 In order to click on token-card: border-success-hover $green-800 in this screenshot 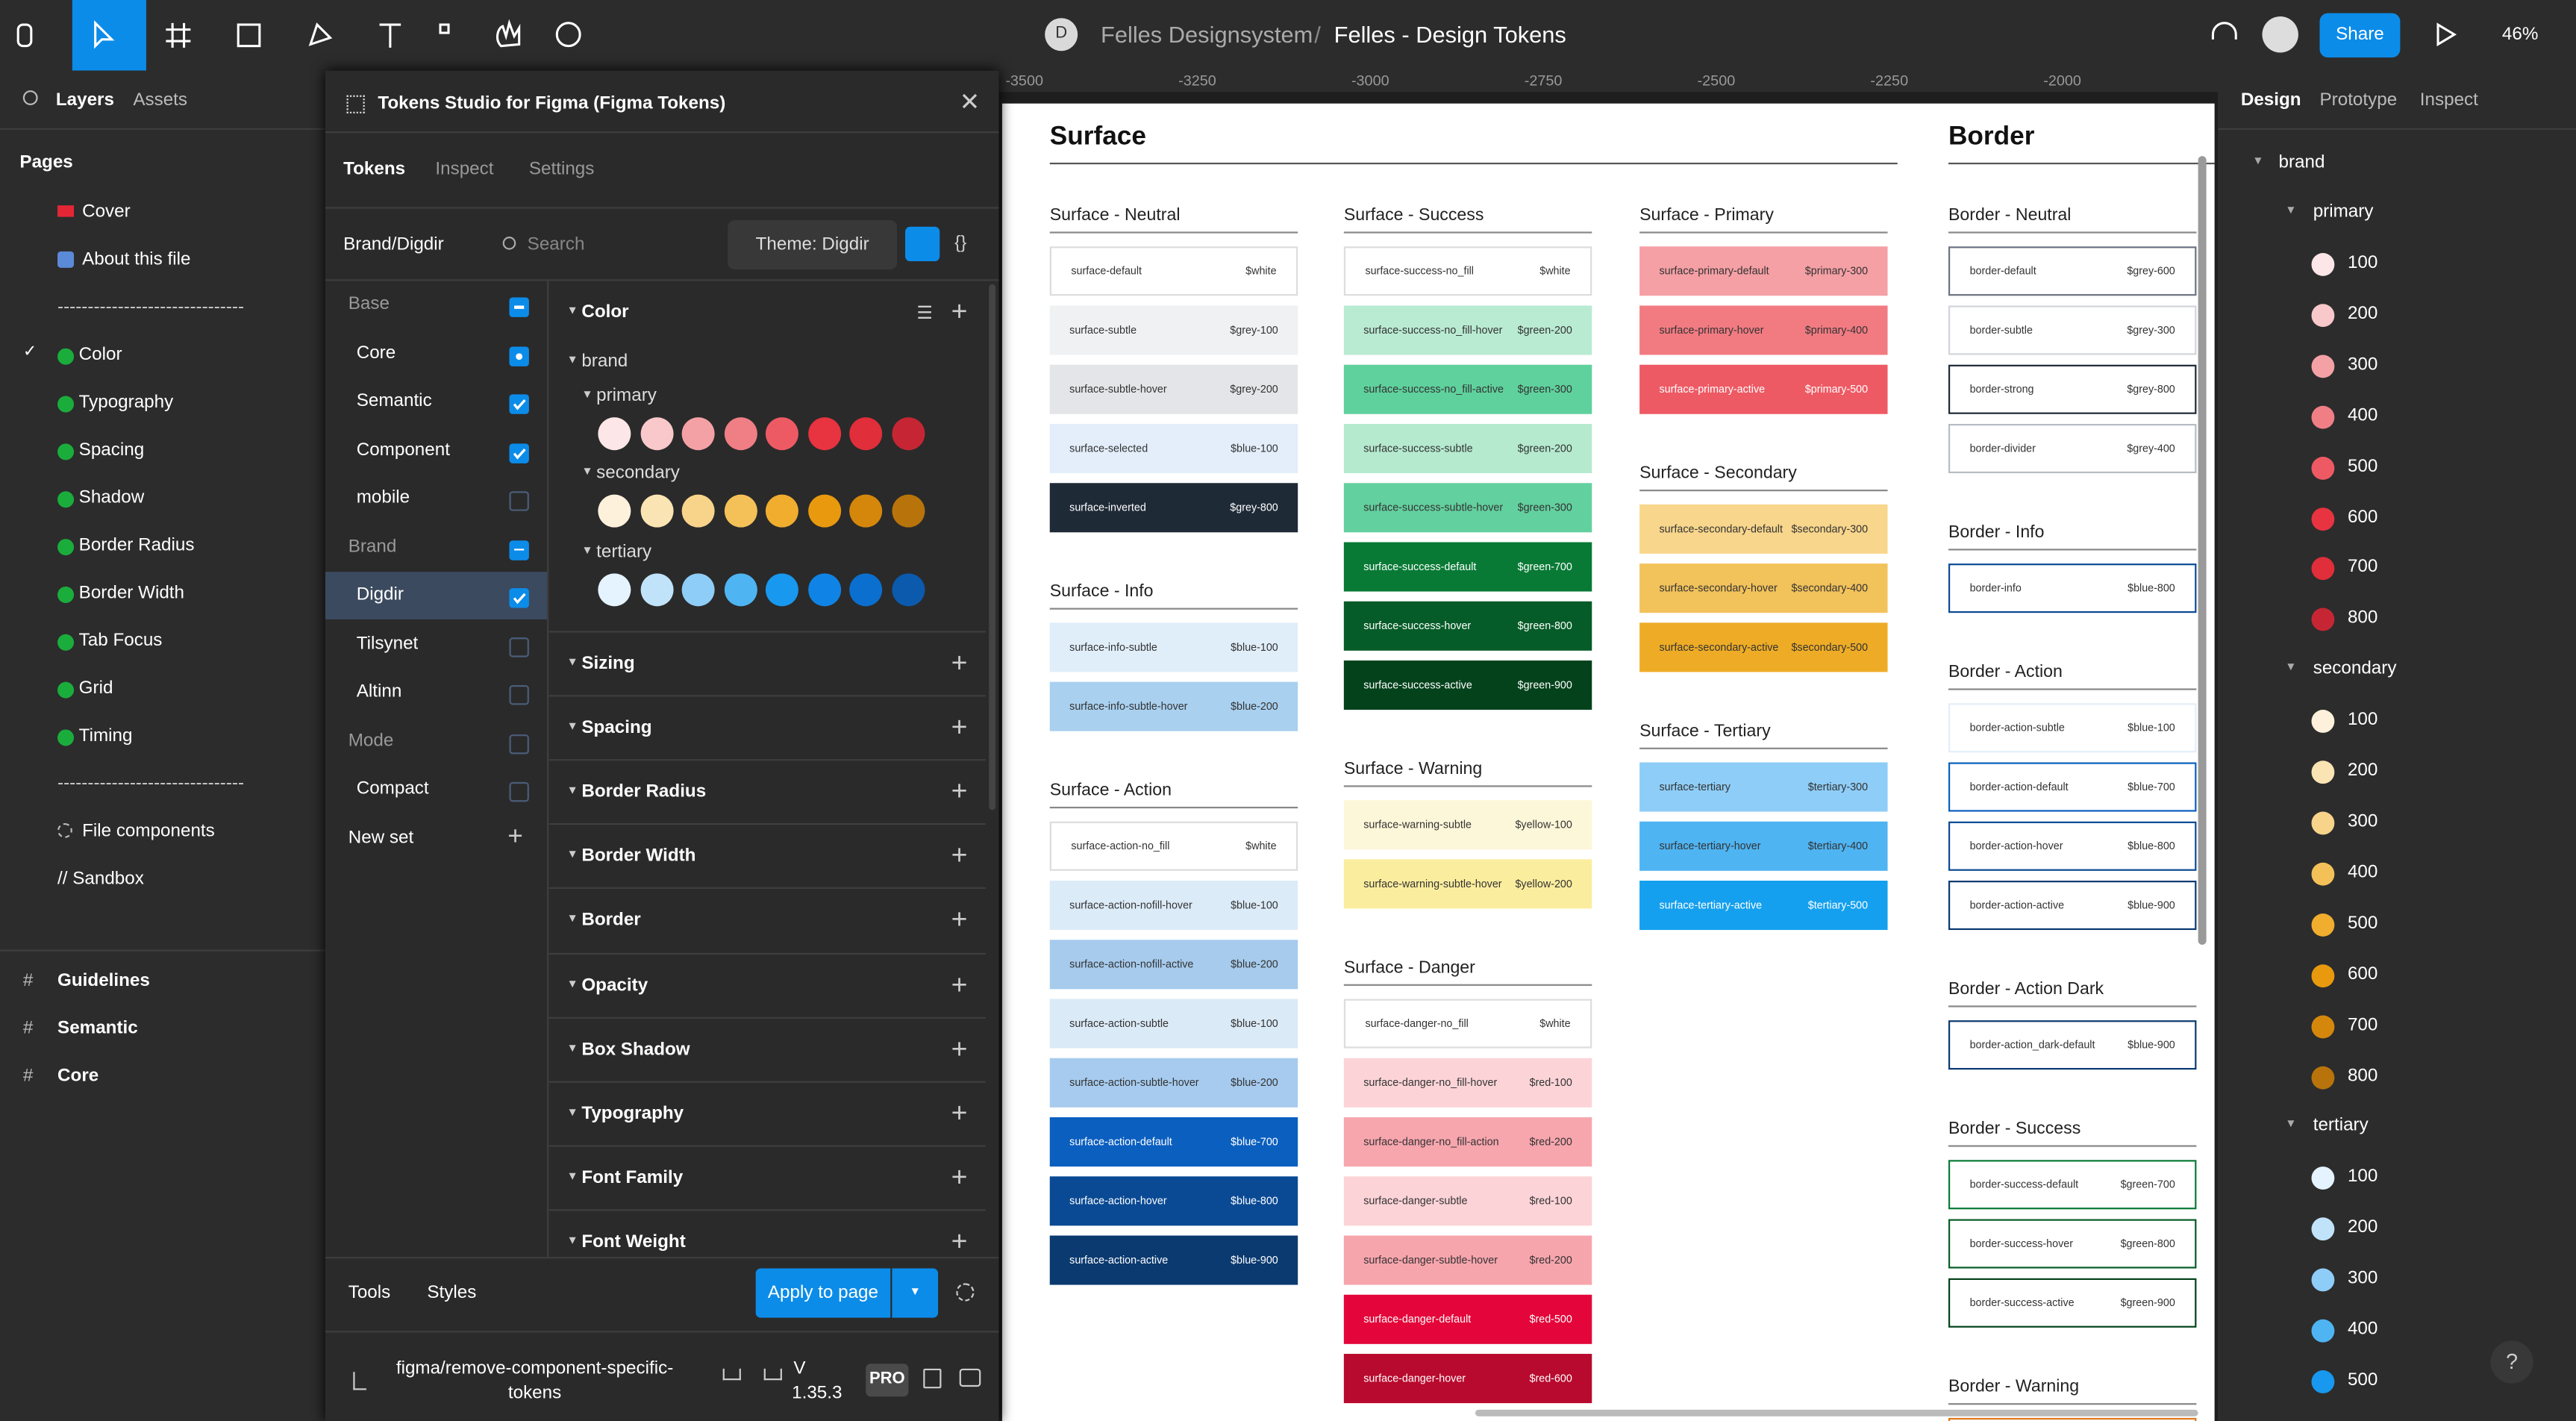, I will do `click(2072, 1244)`.